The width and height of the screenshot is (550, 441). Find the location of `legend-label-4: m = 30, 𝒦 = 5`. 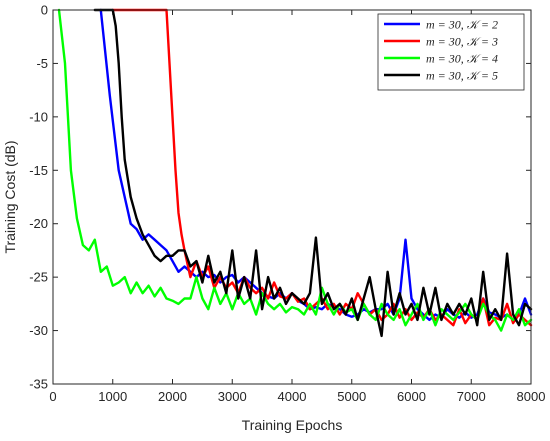

legend-label-4: m = 30, 𝒦 = 5 is located at coordinates (462, 76).